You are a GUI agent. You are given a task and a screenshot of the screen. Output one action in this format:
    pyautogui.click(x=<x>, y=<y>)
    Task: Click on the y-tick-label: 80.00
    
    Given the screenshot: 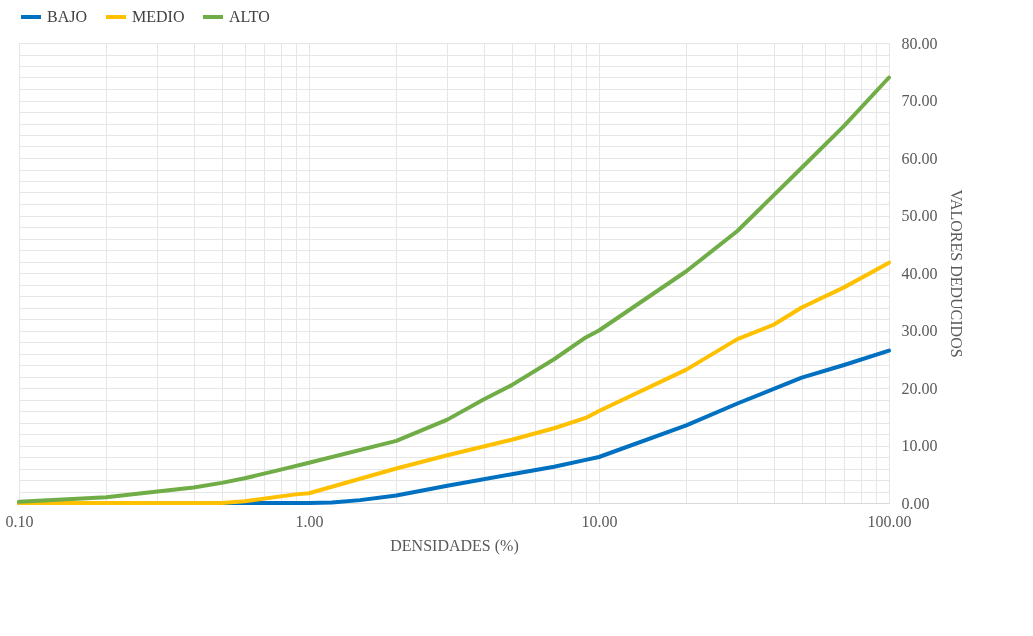 What is the action you would take?
    pyautogui.click(x=919, y=43)
    